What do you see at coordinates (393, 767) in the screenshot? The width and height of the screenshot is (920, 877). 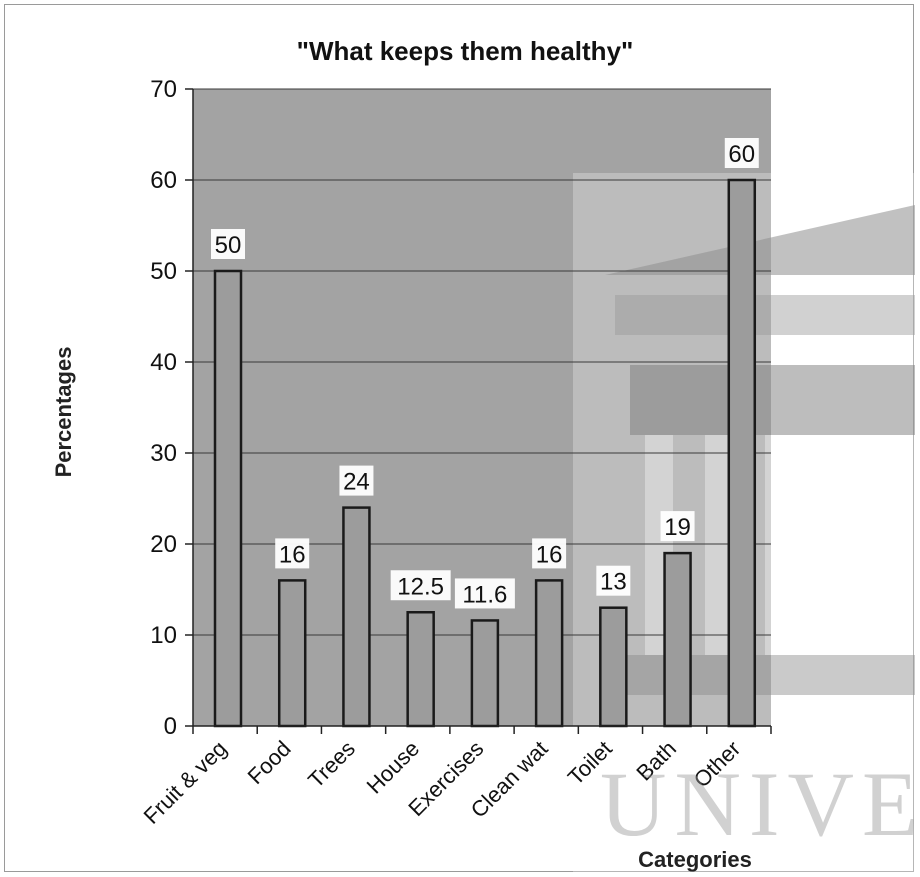 I see `x-tick-label: House` at bounding box center [393, 767].